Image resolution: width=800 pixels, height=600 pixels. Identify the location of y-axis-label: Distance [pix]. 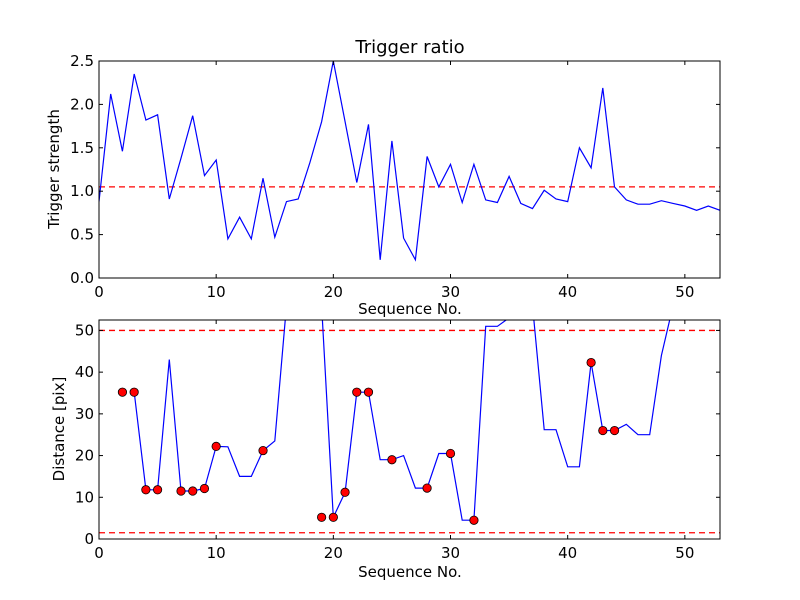
(59, 429).